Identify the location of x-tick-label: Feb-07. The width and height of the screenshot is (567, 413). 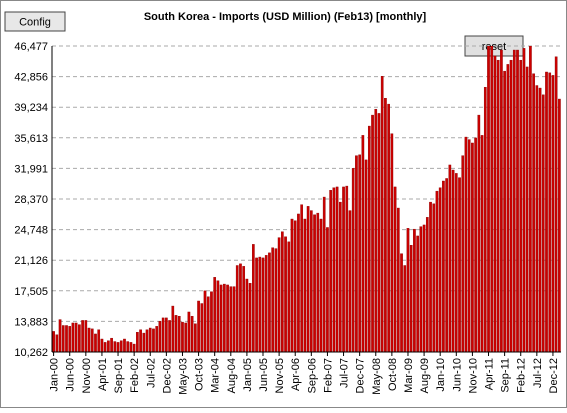
(328, 375).